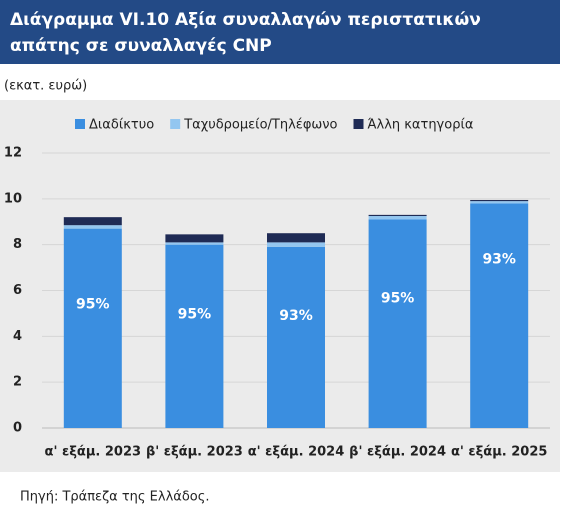  I want to click on x-tick-label: α' εξάμ. 2025, so click(499, 452).